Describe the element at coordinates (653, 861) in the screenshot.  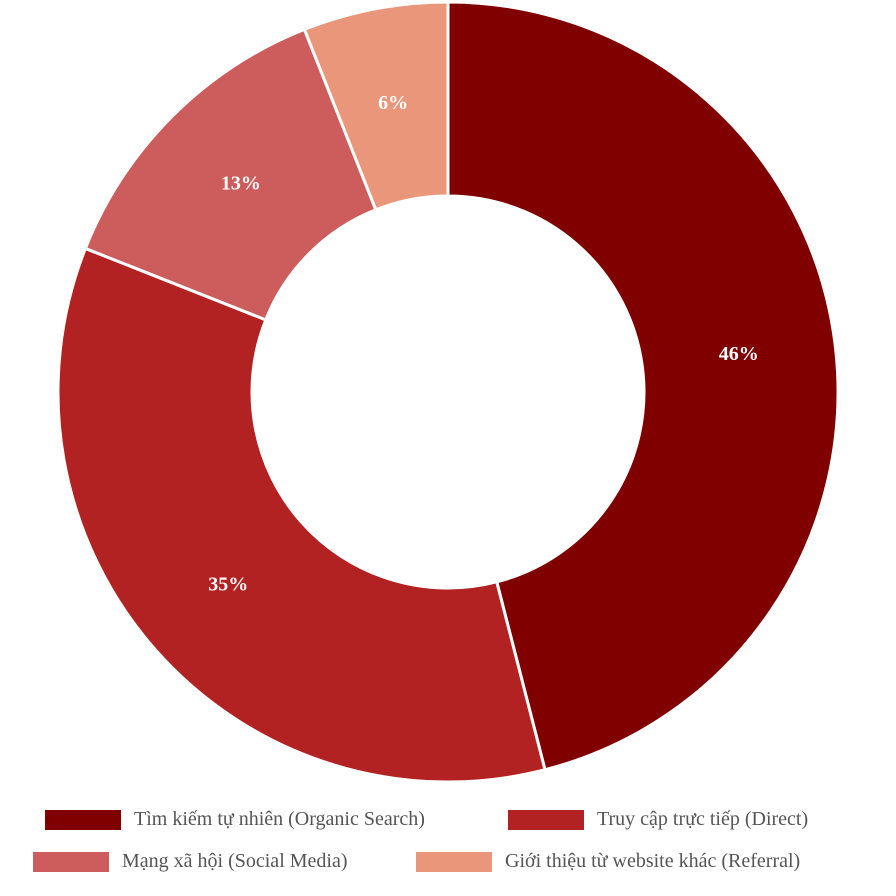
I see `legend-label-referral: Giới thiệu từ website khác (Referral)` at that location.